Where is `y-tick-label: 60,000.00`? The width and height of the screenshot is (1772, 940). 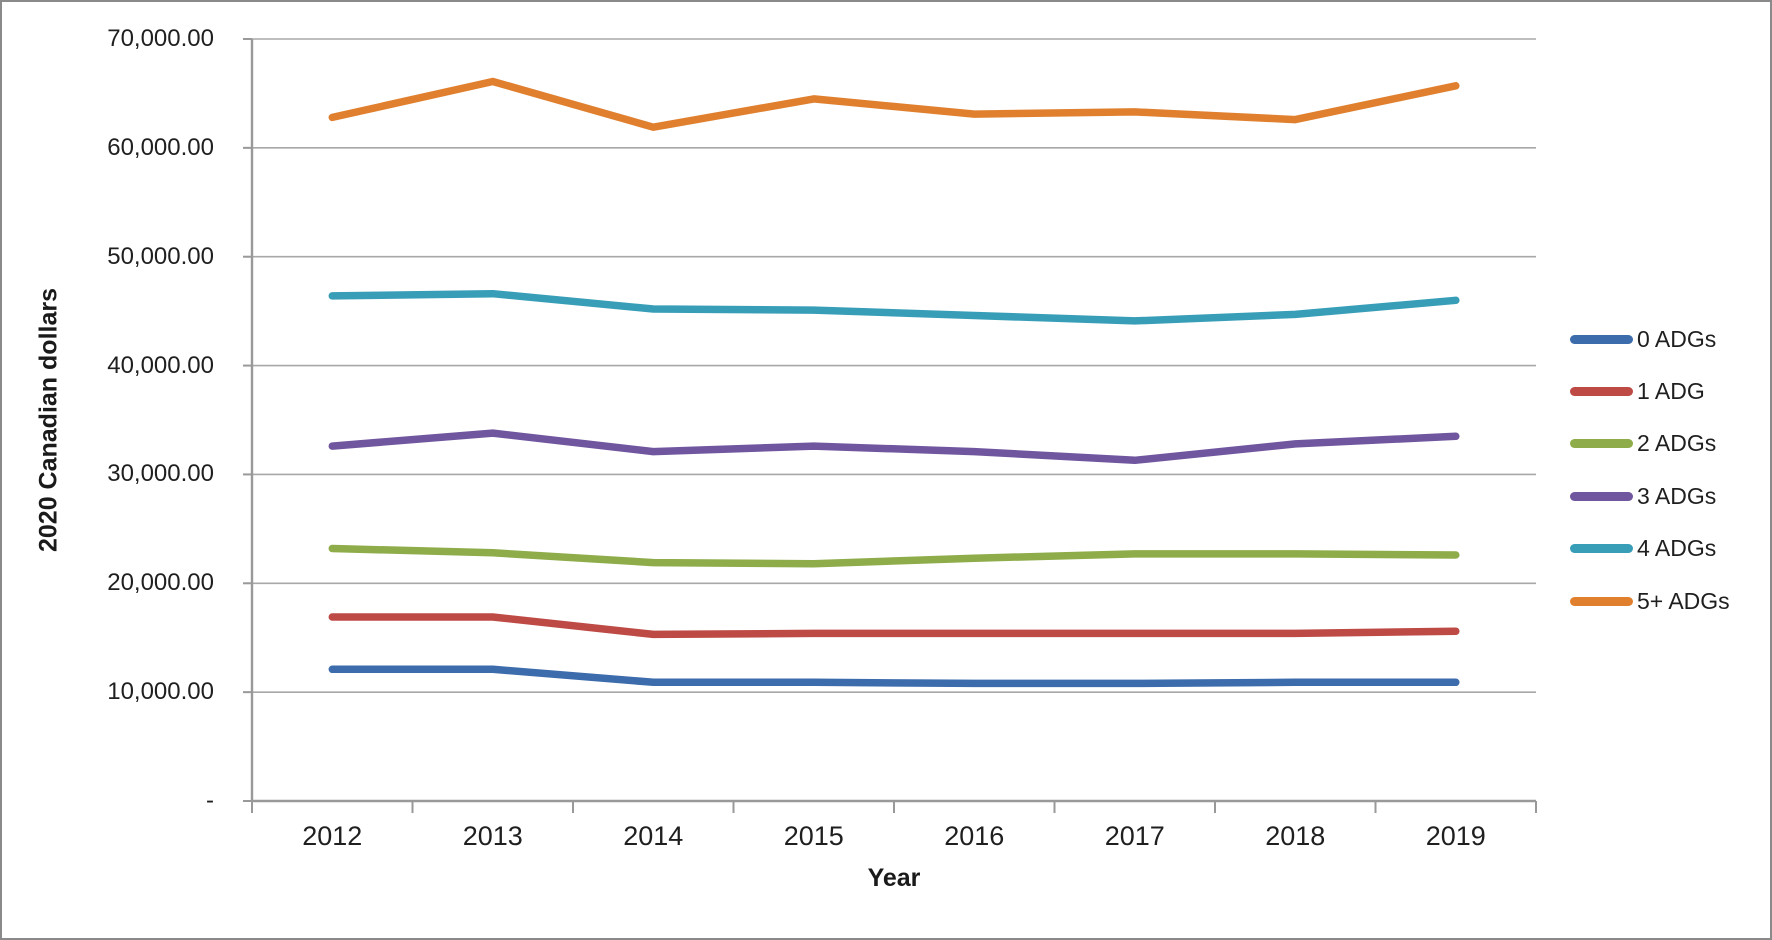
y-tick-label: 60,000.00 is located at coordinates (160, 147).